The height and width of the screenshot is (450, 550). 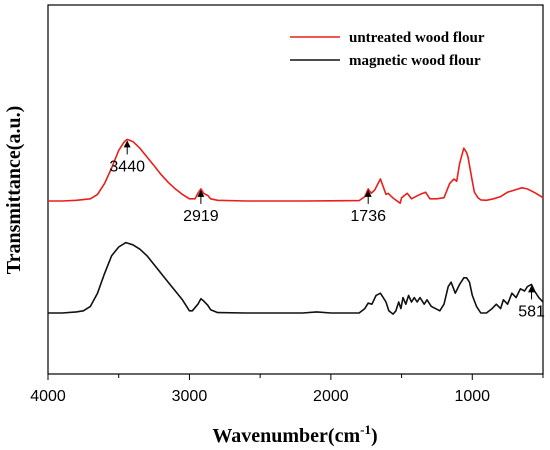 What do you see at coordinates (296, 171) in the screenshot?
I see `series-line-untreated` at bounding box center [296, 171].